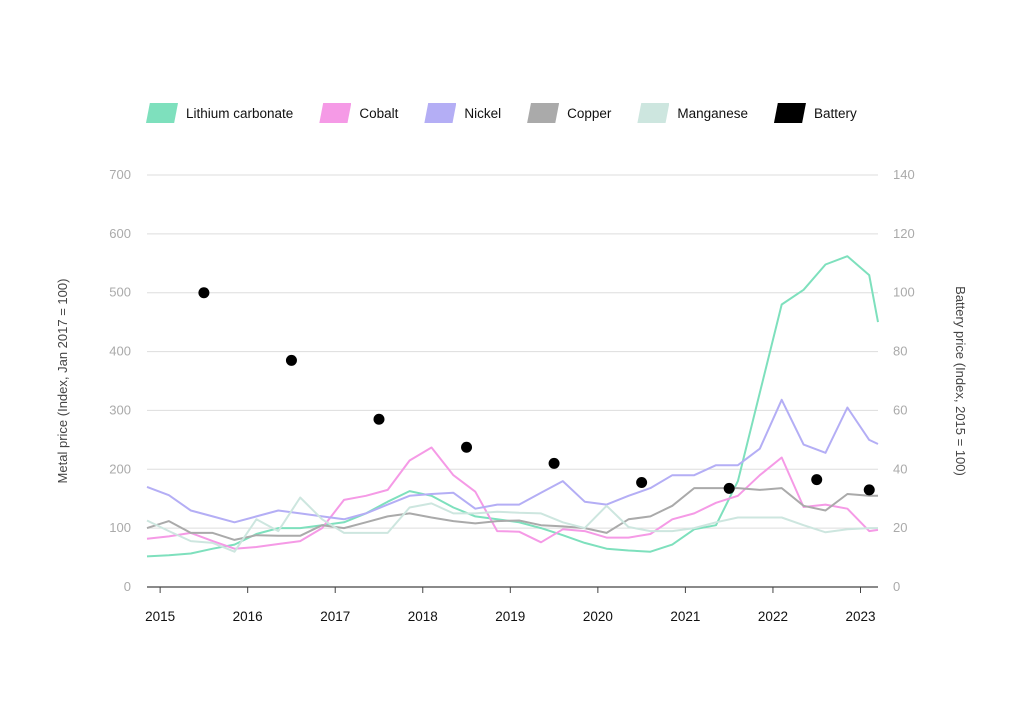 This screenshot has height=728, width=1024. What do you see at coordinates (127, 586) in the screenshot?
I see `y-tick-label-left: 0` at bounding box center [127, 586].